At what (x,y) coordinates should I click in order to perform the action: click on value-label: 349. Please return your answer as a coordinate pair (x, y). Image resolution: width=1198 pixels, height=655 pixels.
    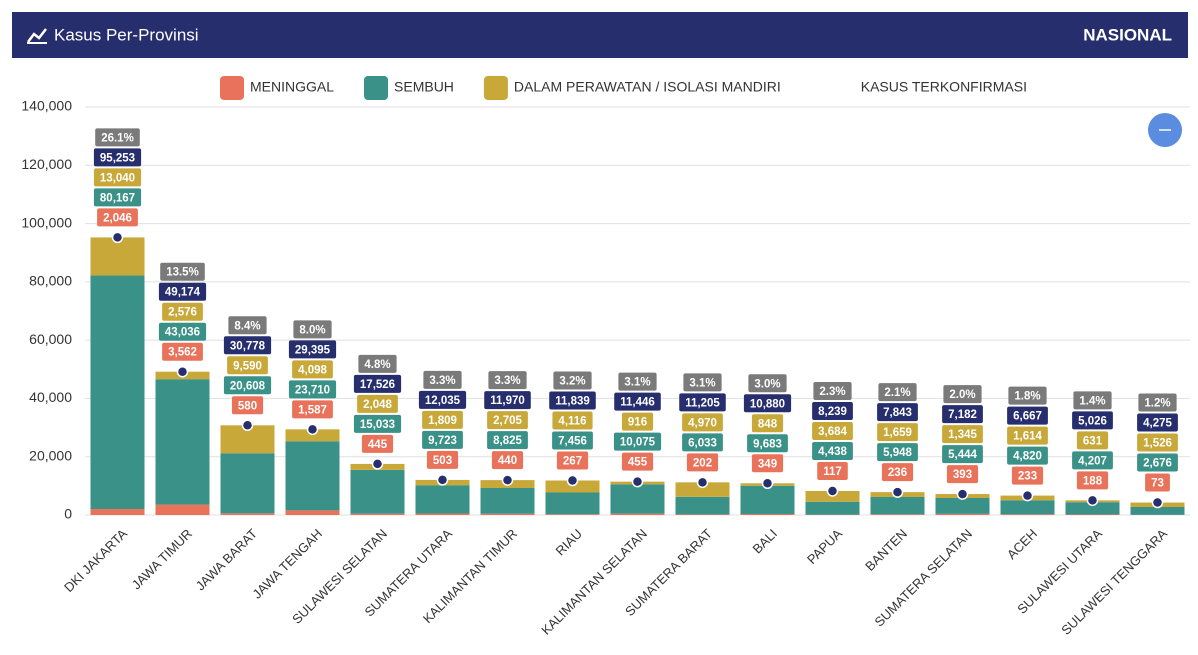
    Looking at the image, I should click on (767, 464).